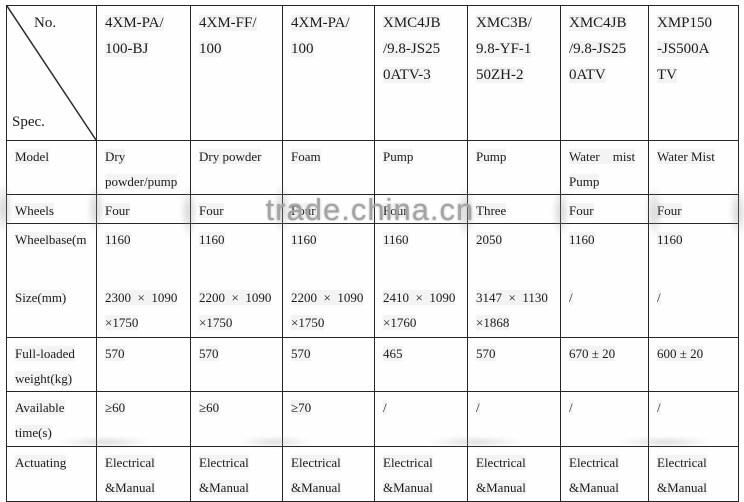 The width and height of the screenshot is (744, 502). I want to click on row-label: Wheelbase(m, so click(51, 252).